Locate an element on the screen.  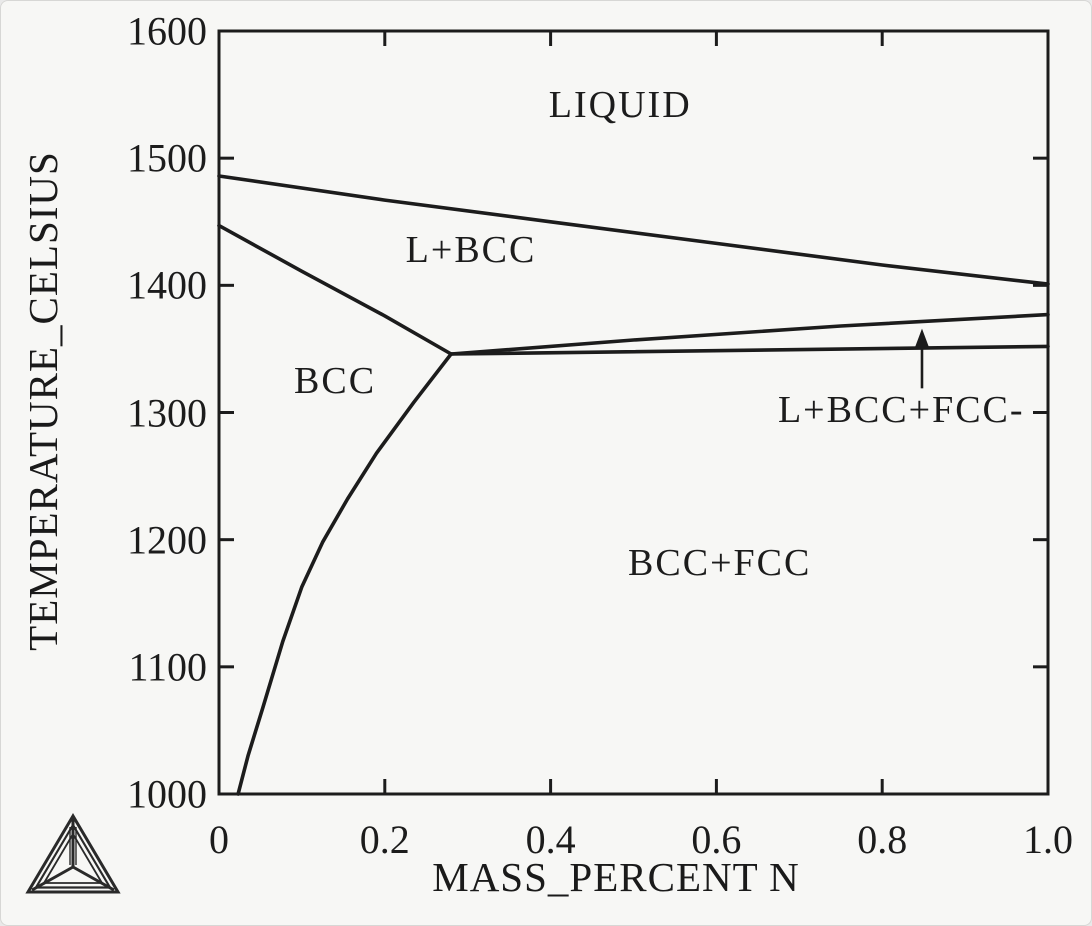
boundary-bcc-solvus-bcc-over-bcc-fcc is located at coordinates (344, 574).